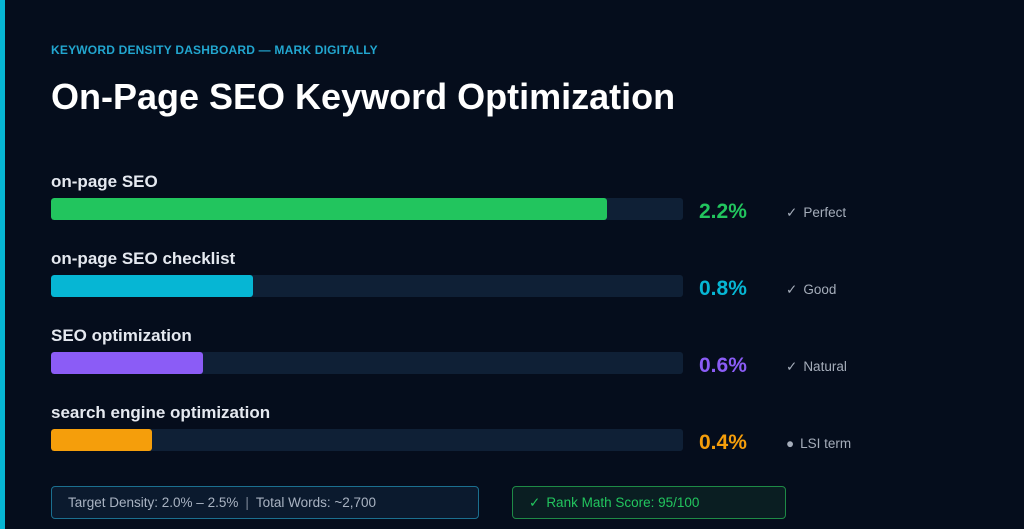  I want to click on page-title: On-Page SEO Keyword Optimization, so click(363, 96).